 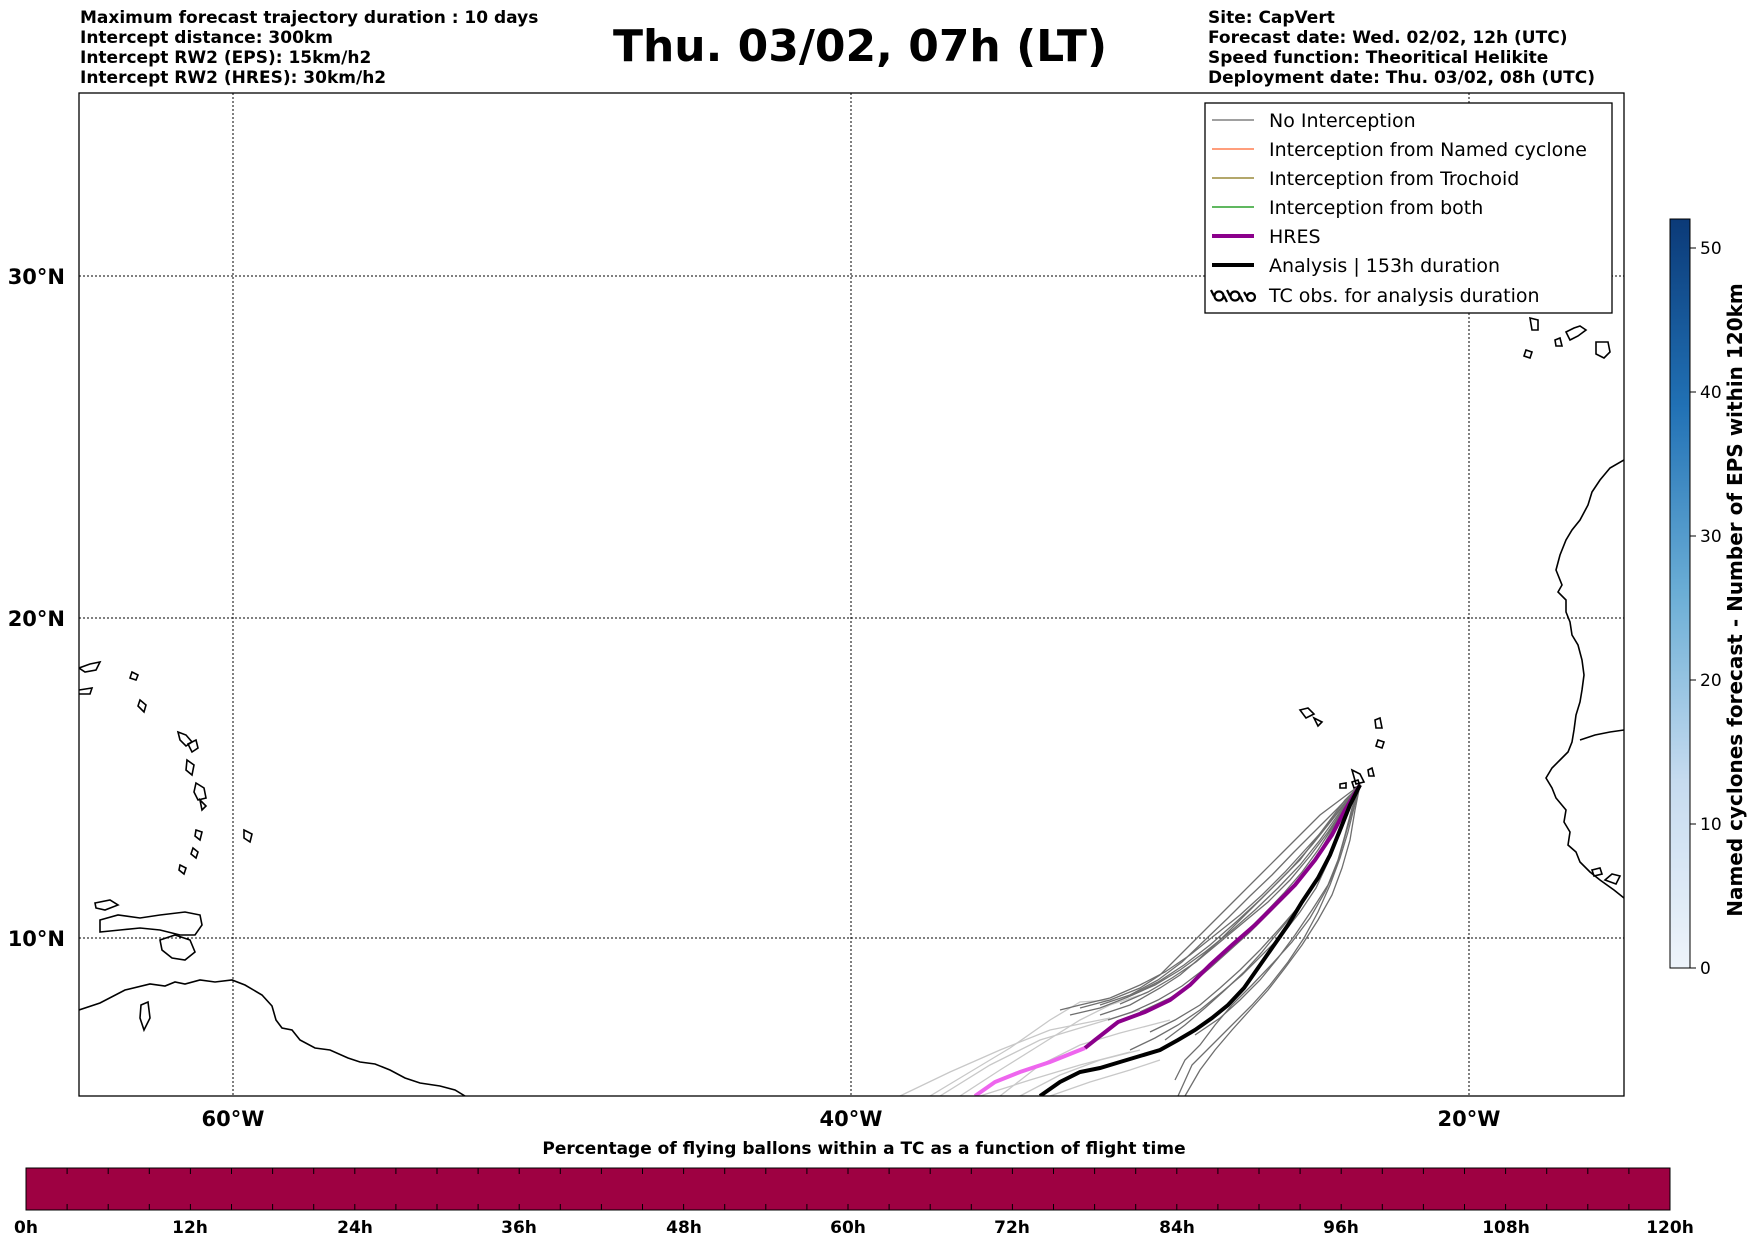 I want to click on colorbar-tick: 50, so click(x=1711, y=249).